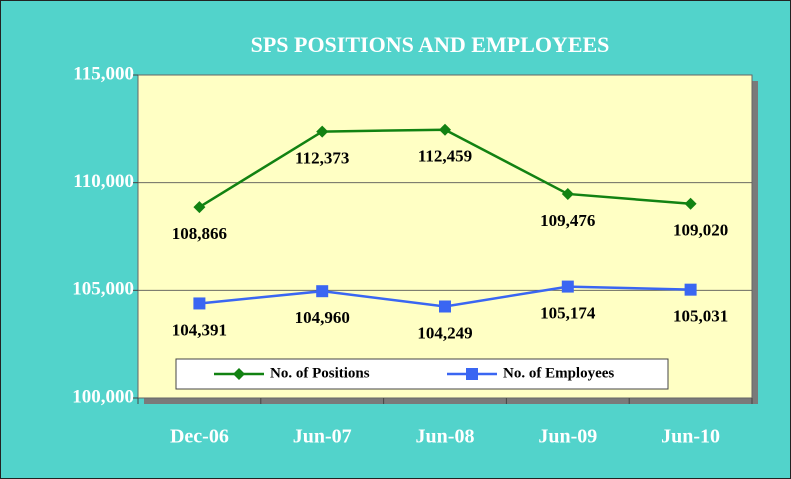 Image resolution: width=791 pixels, height=479 pixels. What do you see at coordinates (199, 329) in the screenshot?
I see `data-label: 104,391` at bounding box center [199, 329].